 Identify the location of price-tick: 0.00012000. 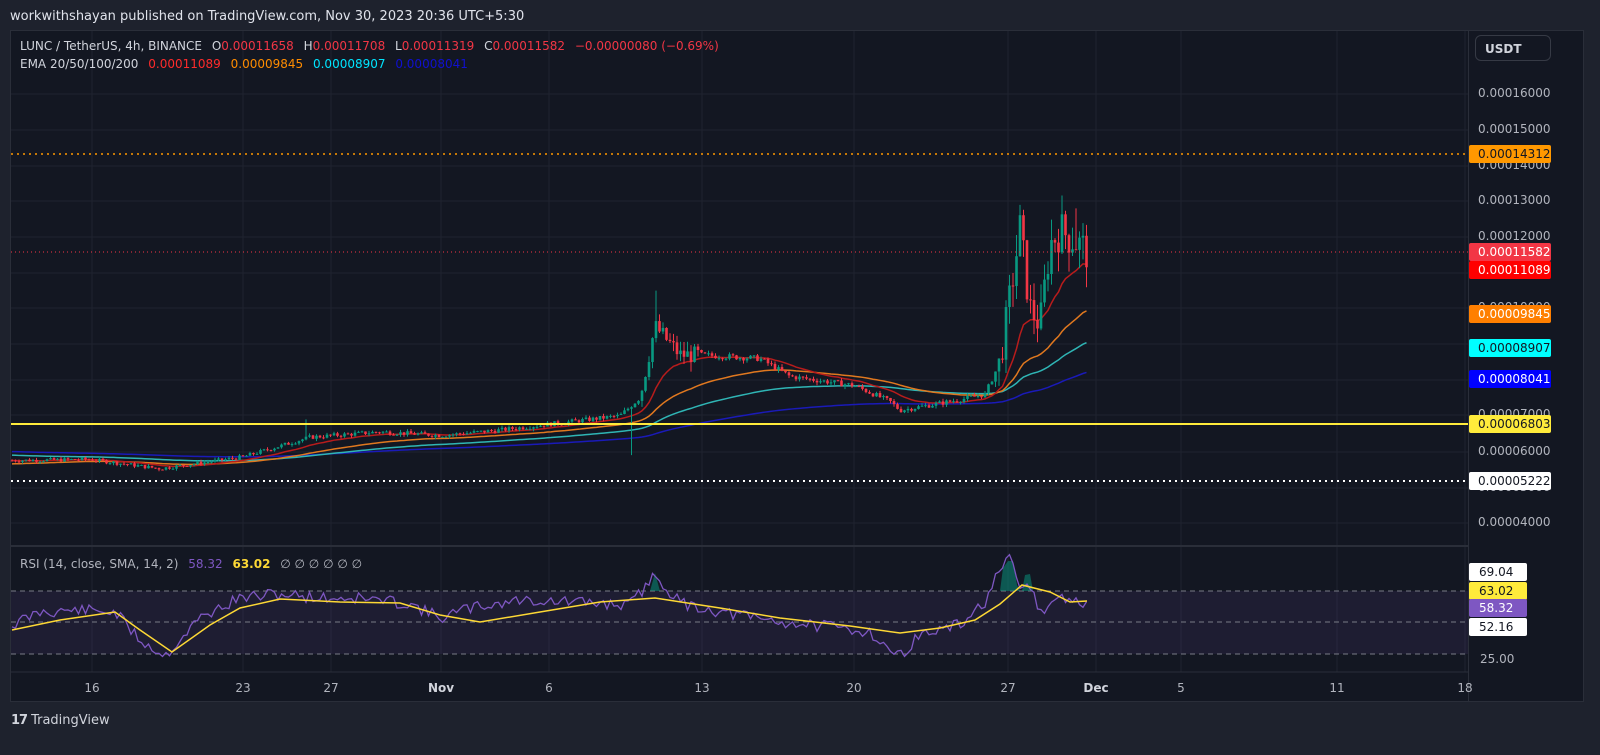
(1514, 236).